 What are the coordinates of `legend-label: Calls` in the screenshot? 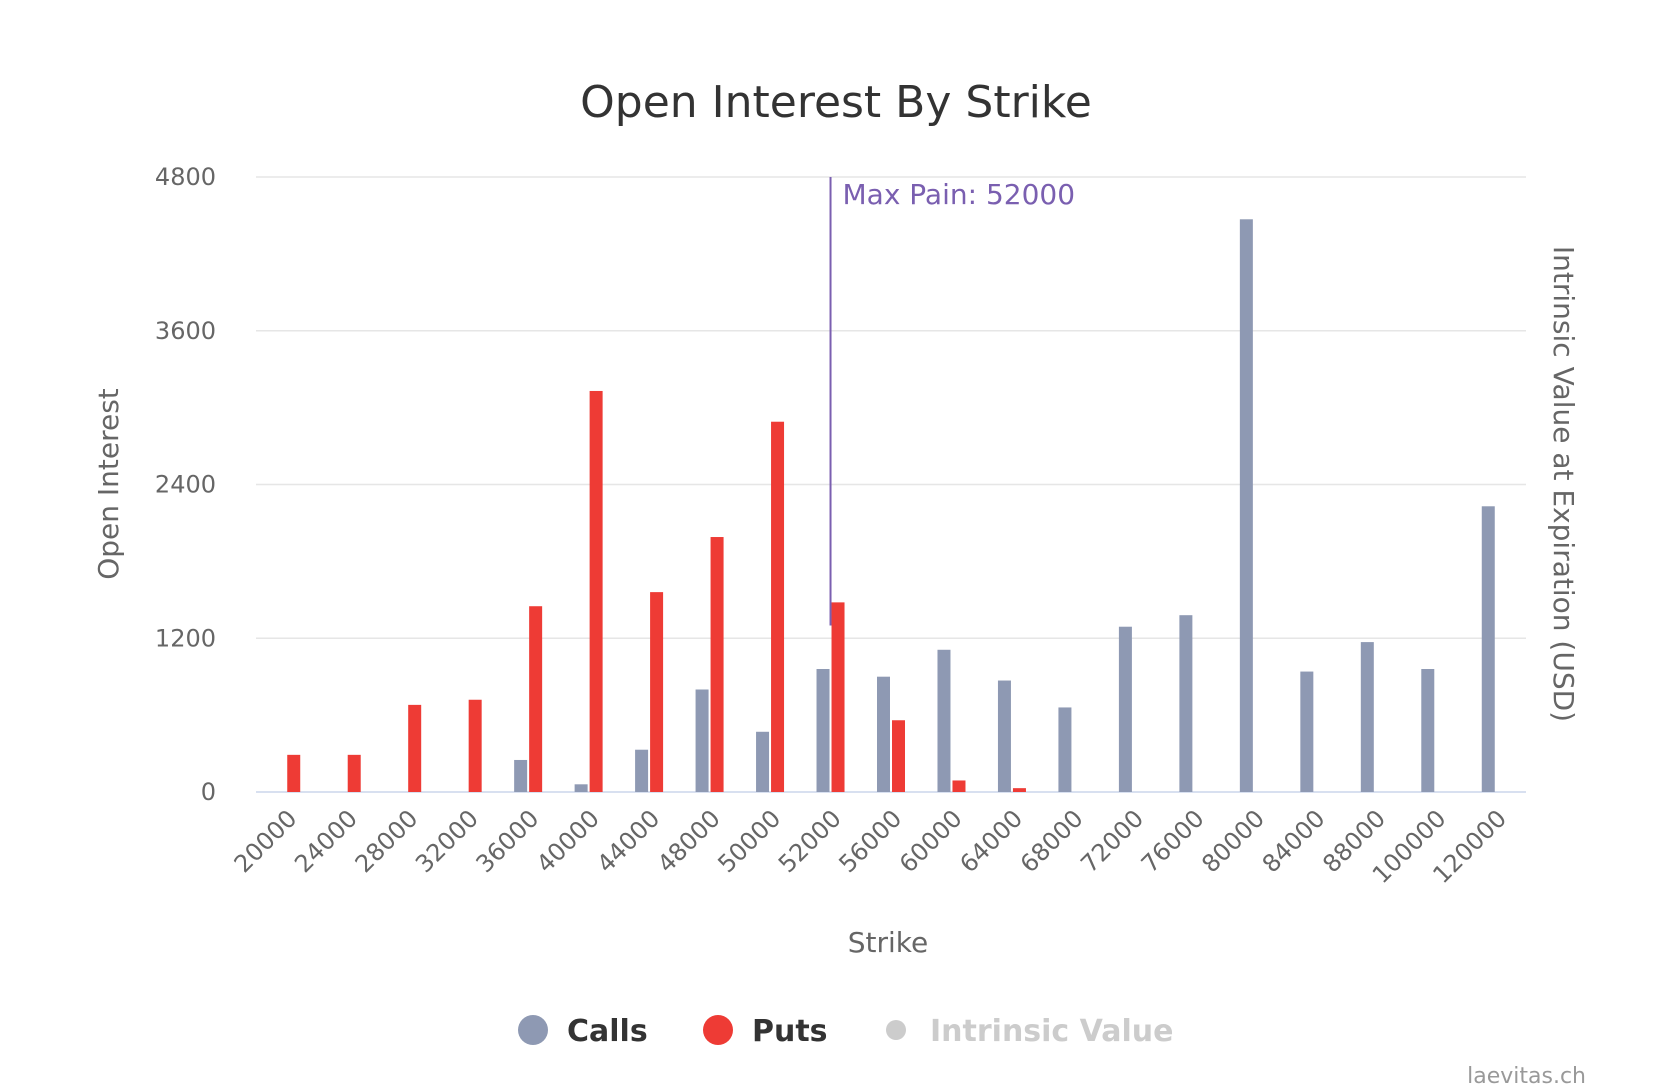 It's located at (607, 1031).